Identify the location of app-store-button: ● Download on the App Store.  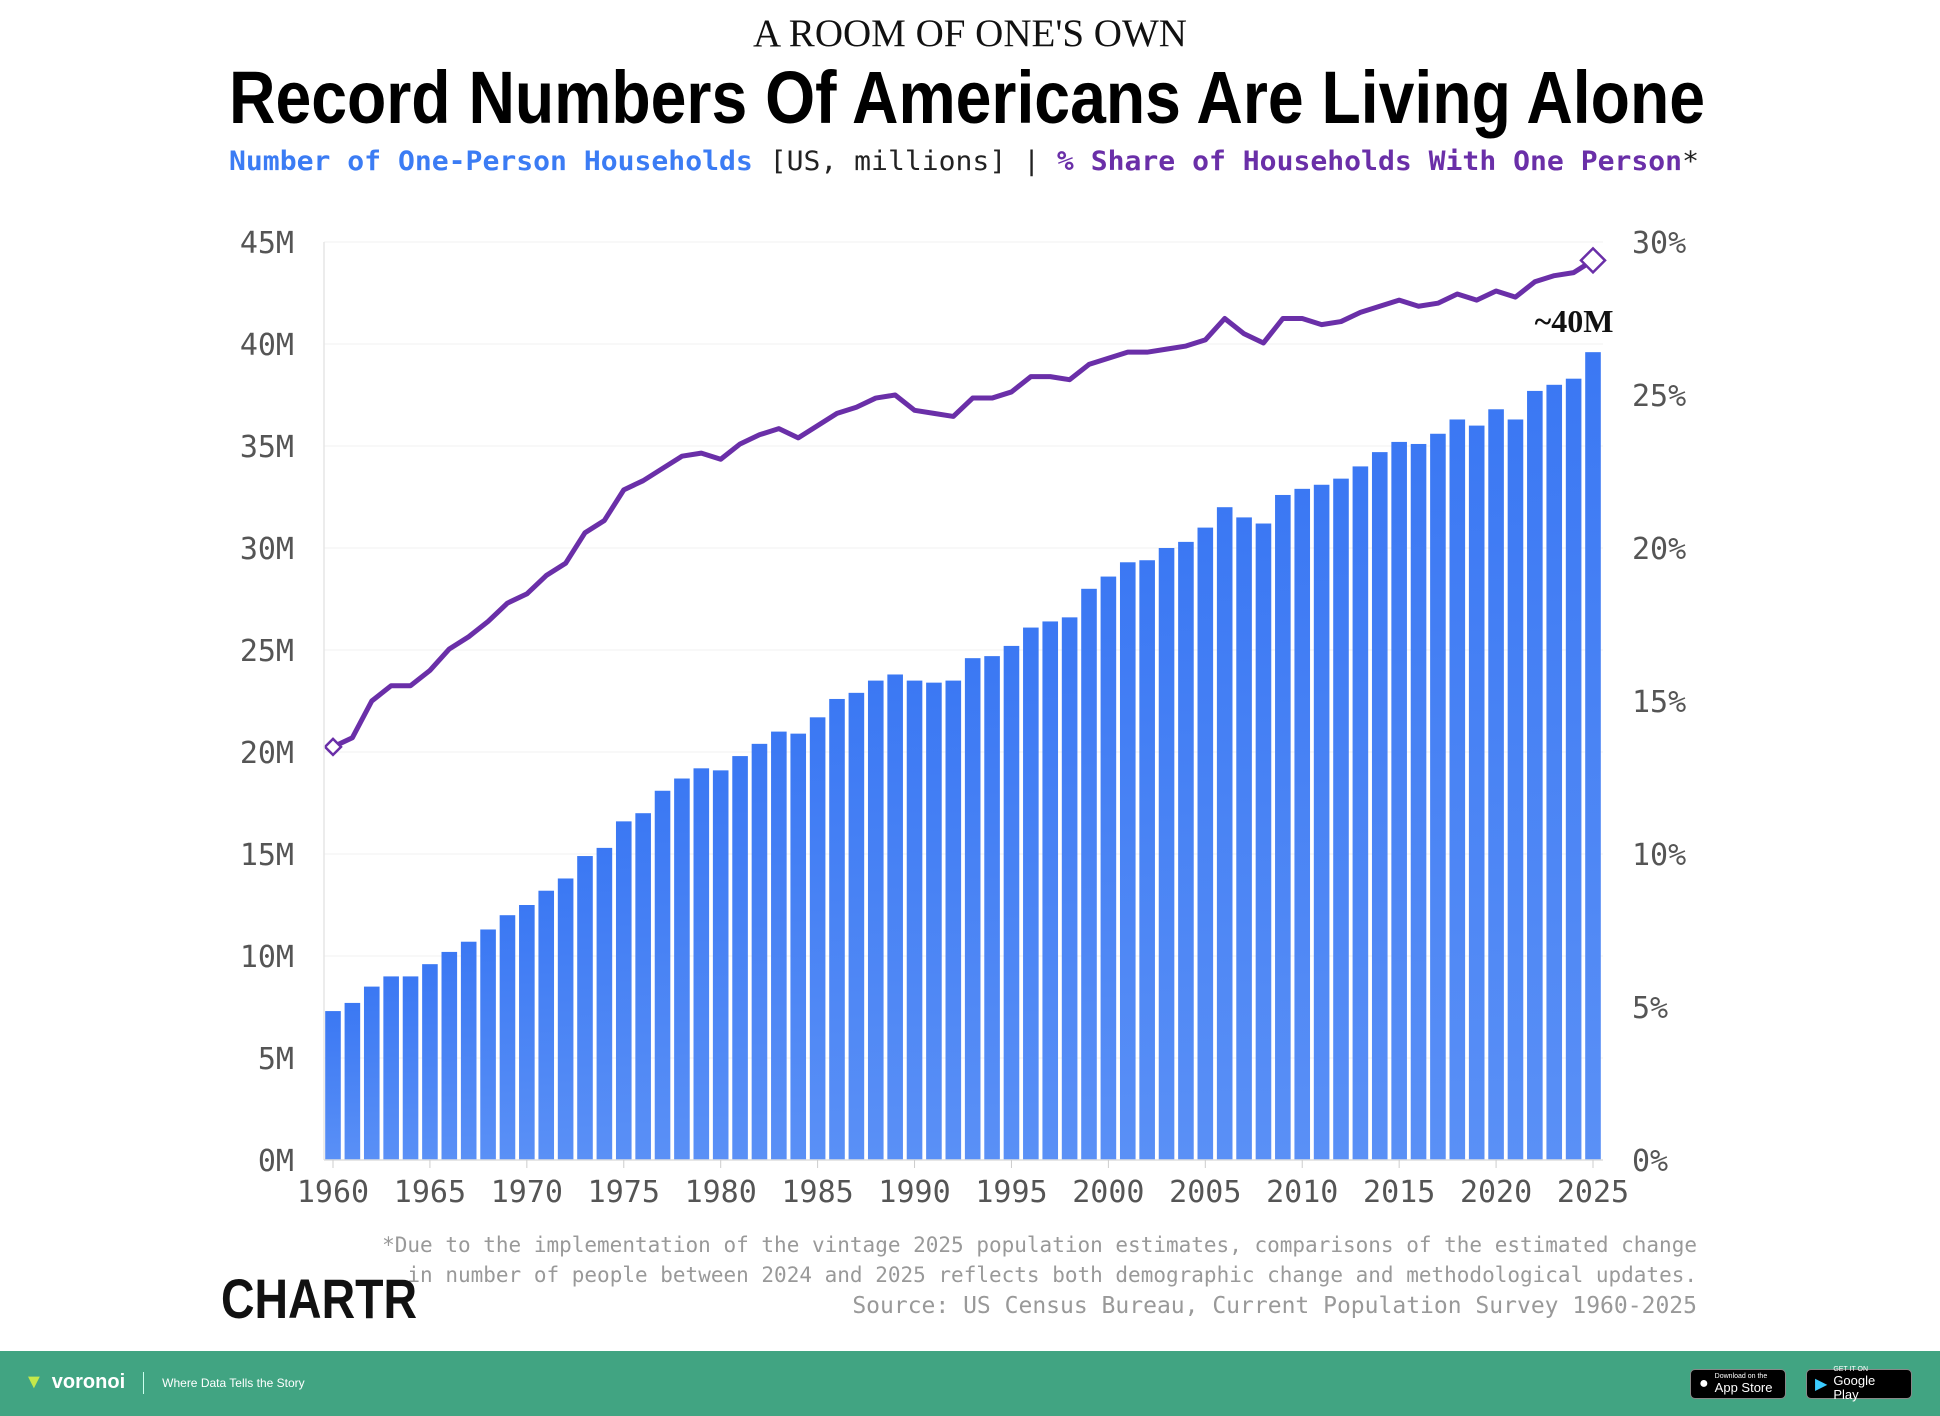
(1738, 1384).